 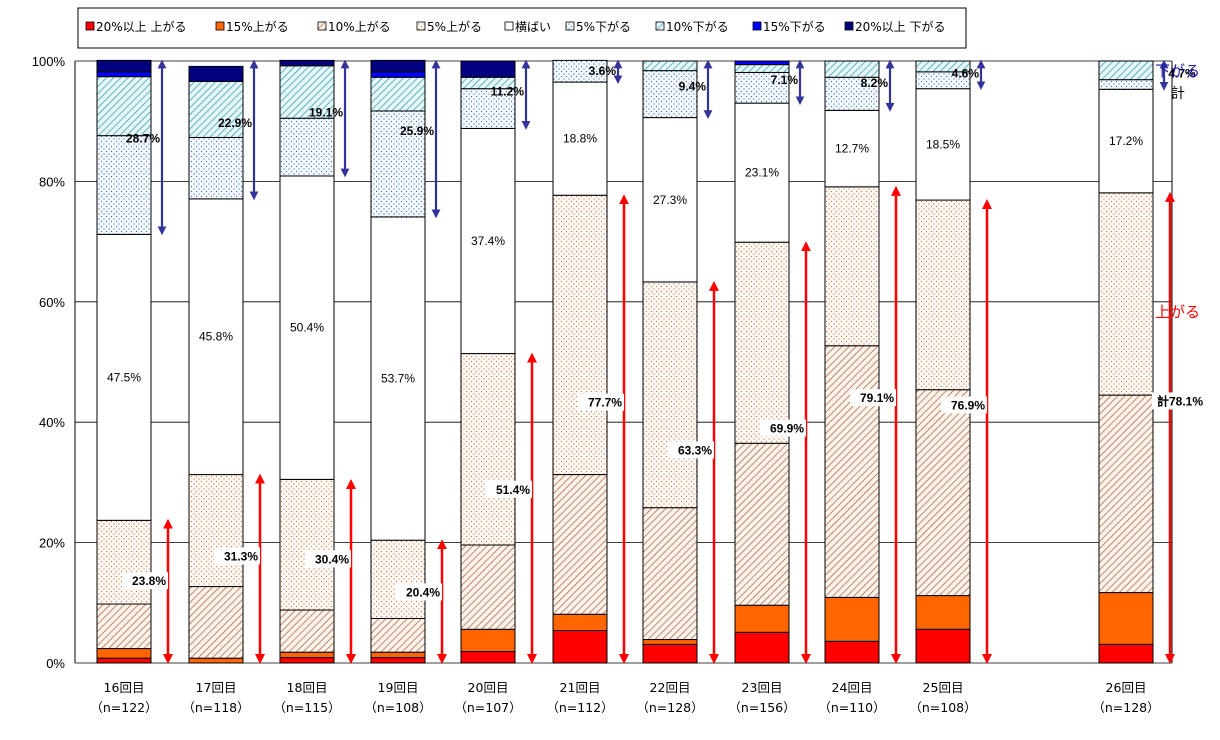 I want to click on x-sample-size-label: （n=110）, so click(x=851, y=707).